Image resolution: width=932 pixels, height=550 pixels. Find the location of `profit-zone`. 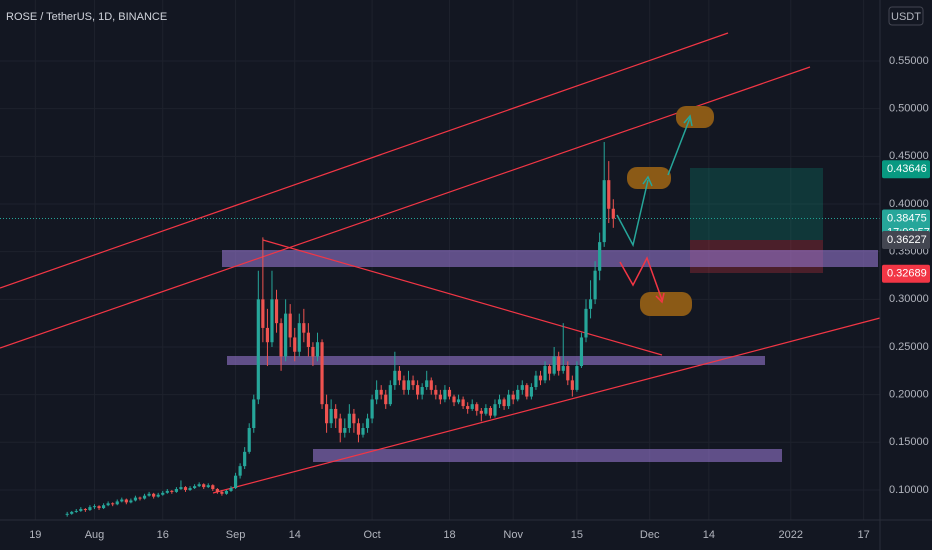

profit-zone is located at coordinates (756, 204).